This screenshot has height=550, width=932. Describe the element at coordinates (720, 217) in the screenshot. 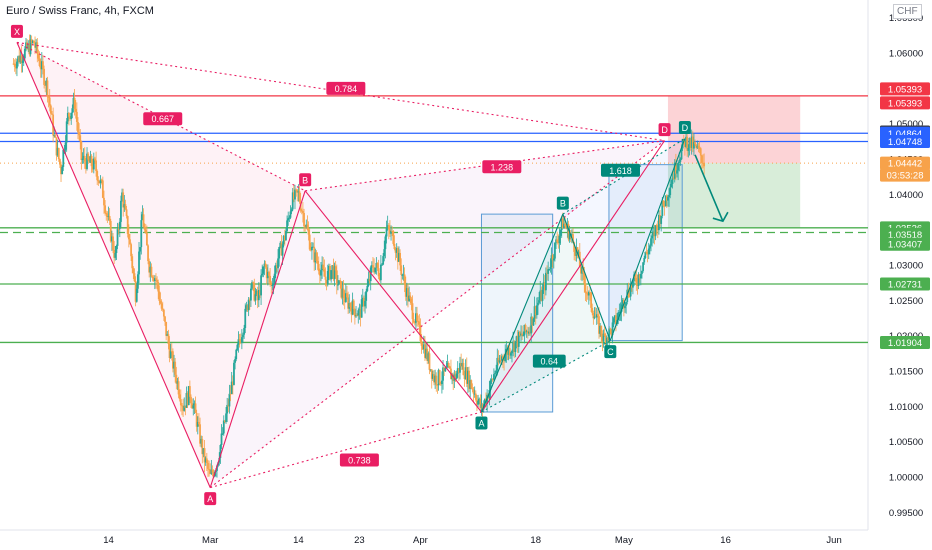

I see `arrow-head` at that location.